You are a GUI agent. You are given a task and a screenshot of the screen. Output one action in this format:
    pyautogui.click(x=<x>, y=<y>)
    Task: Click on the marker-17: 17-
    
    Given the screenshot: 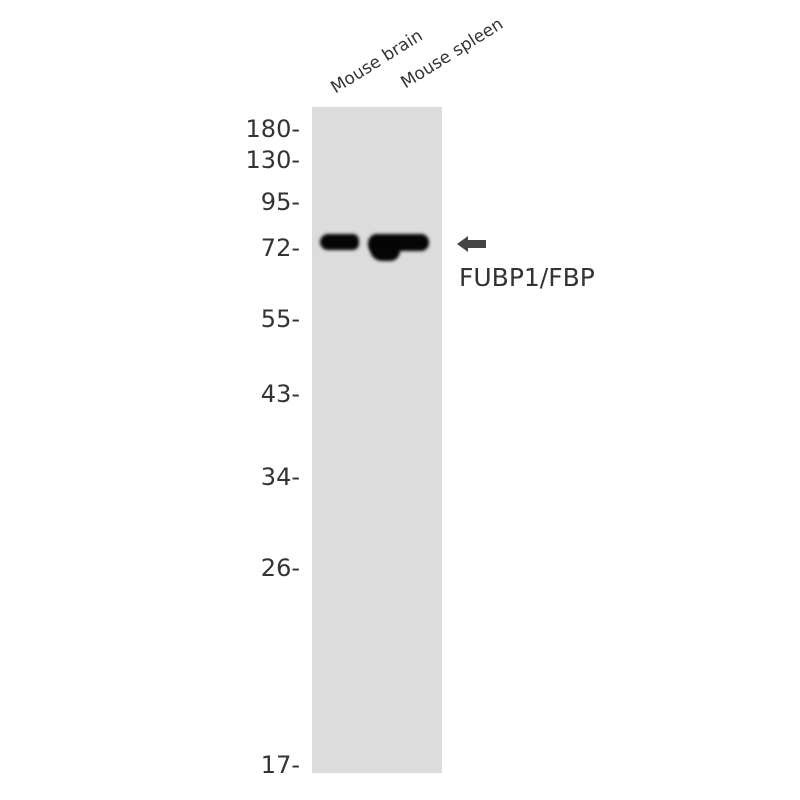 What is the action you would take?
    pyautogui.click(x=280, y=765)
    